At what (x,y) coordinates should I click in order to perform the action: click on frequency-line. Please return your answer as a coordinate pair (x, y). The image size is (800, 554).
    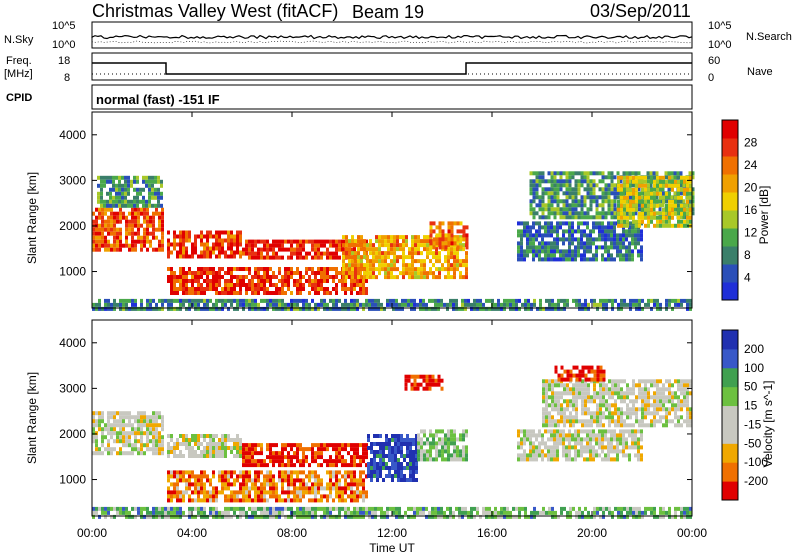
    Looking at the image, I should click on (392, 68).